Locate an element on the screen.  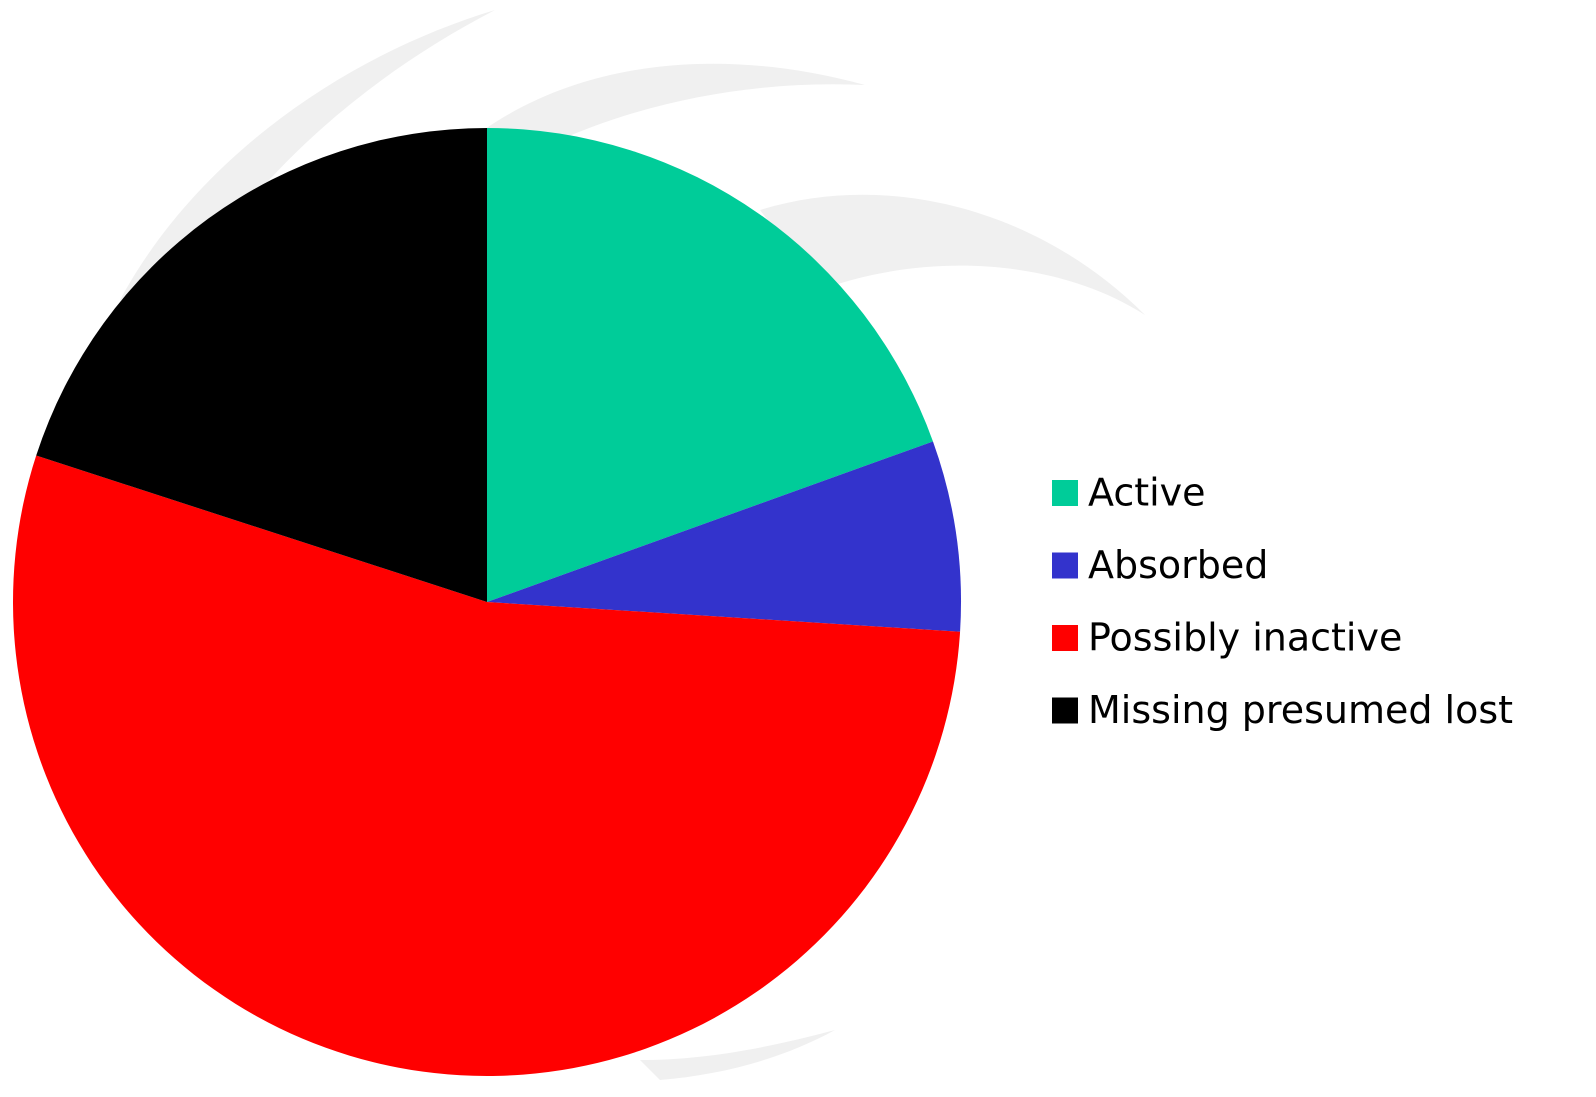
legend-label: Missing presumed lost is located at coordinates (1300, 710).